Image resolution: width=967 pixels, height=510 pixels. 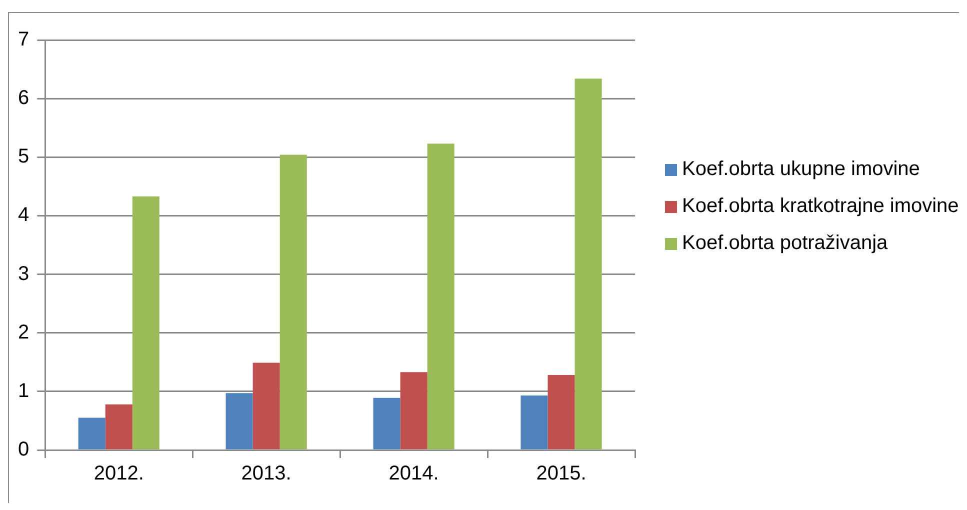 What do you see at coordinates (413, 473) in the screenshot?
I see `x-tick-label: 2014.` at bounding box center [413, 473].